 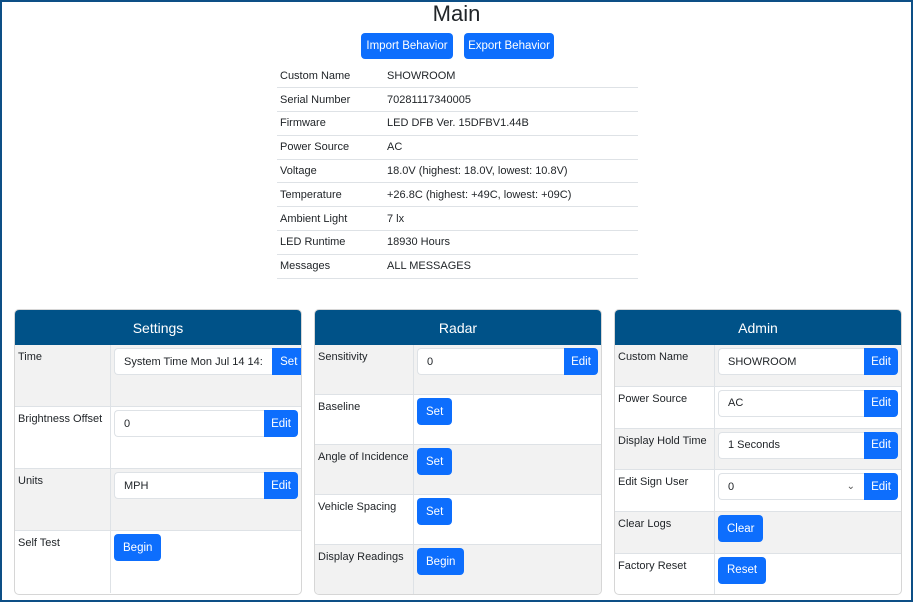 I want to click on units-input: MPH, so click(x=189, y=485).